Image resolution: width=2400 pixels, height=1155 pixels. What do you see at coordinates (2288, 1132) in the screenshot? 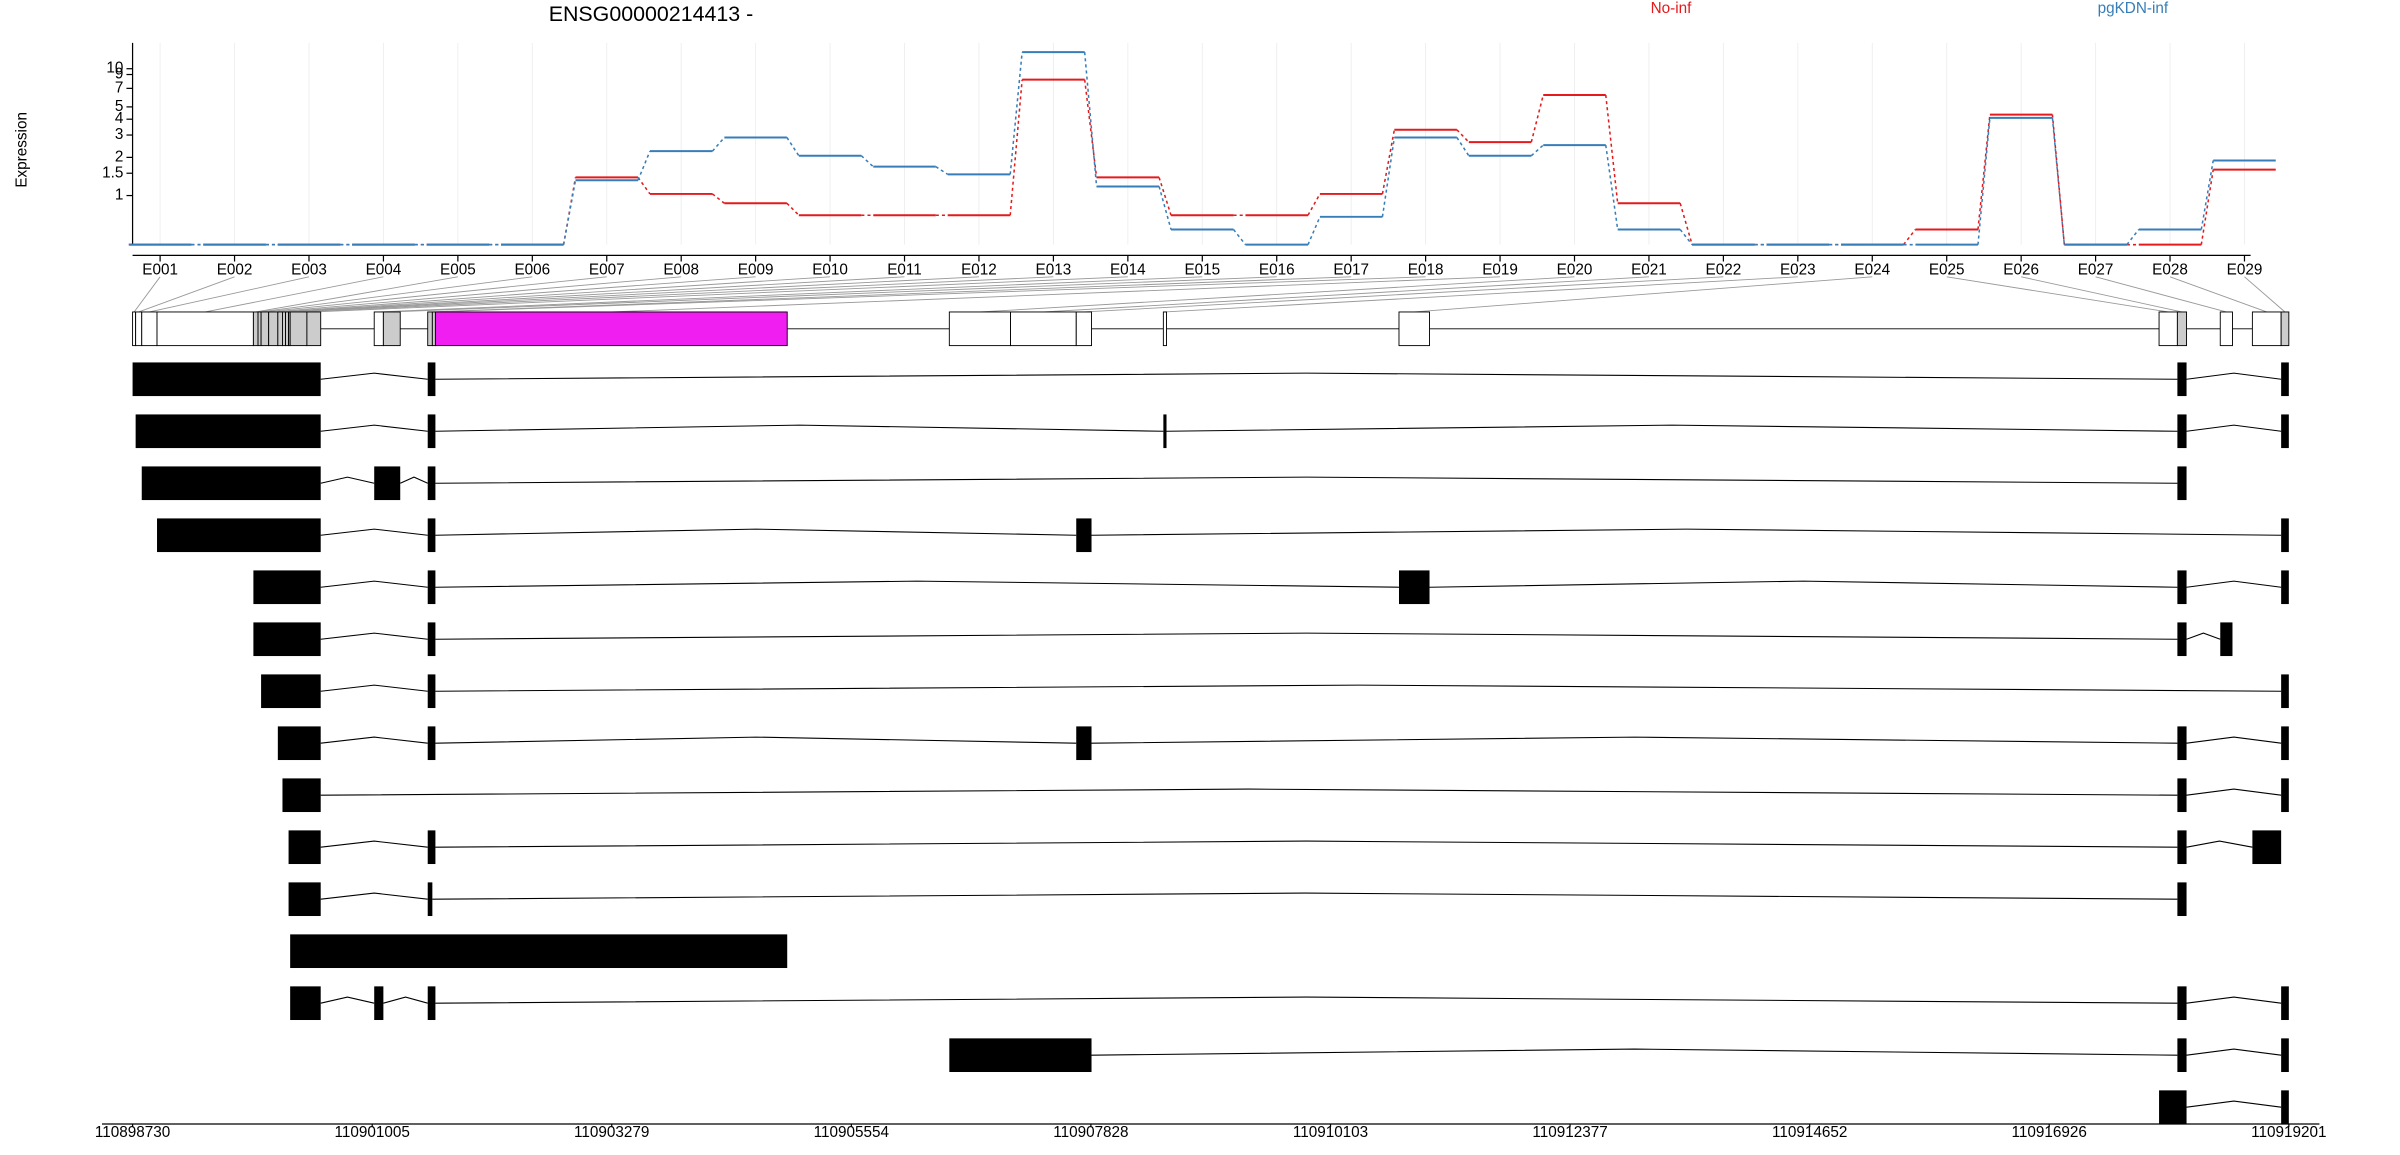
I see `genome-tick-label: 110919201` at bounding box center [2288, 1132].